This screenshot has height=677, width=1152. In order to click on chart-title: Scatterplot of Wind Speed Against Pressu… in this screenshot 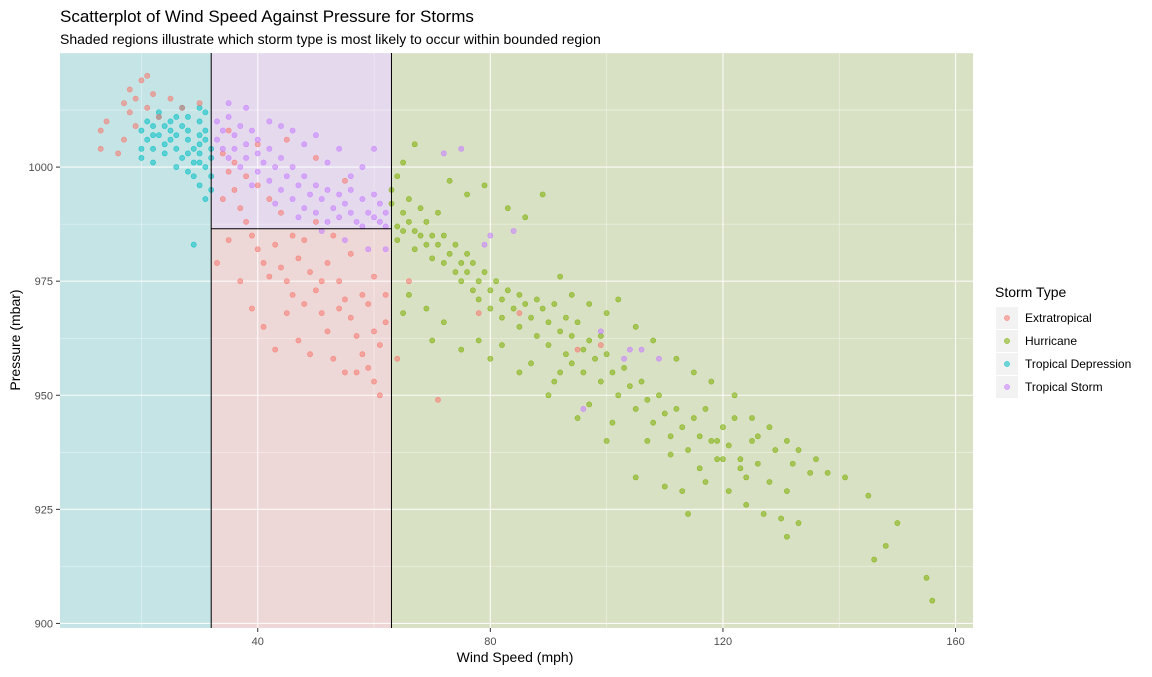, I will do `click(267, 16)`.